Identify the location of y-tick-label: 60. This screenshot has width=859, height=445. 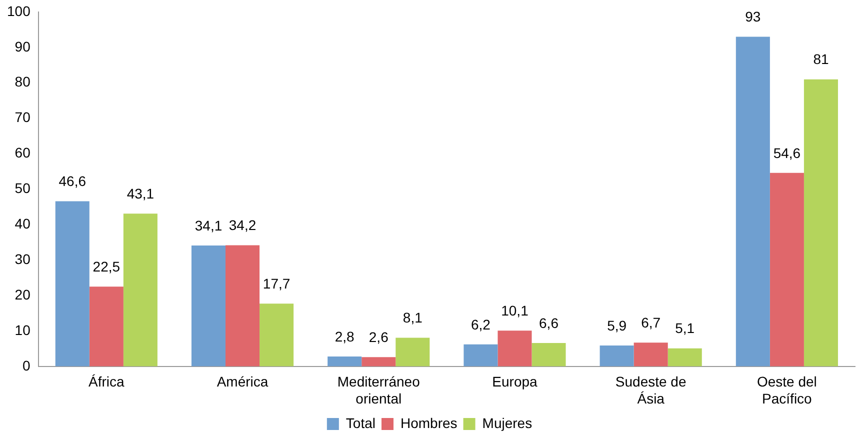
(22, 152).